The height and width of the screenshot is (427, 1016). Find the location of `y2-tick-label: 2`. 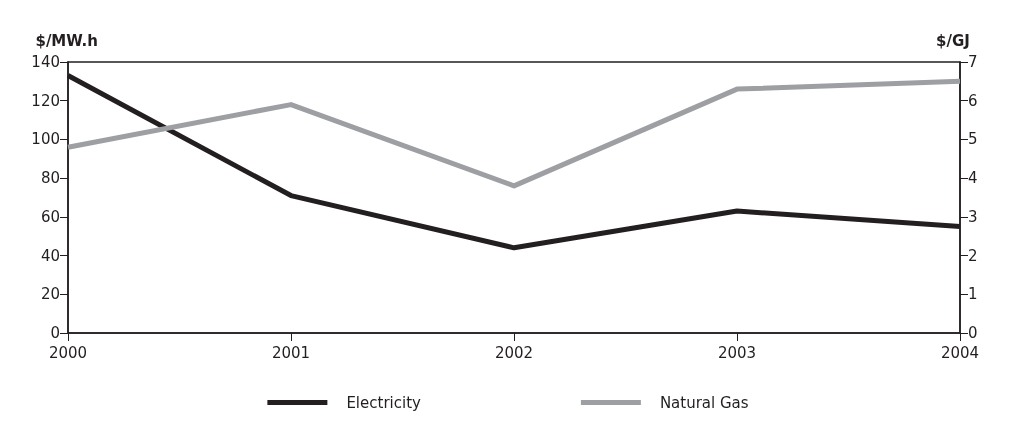

y2-tick-label: 2 is located at coordinates (973, 255).